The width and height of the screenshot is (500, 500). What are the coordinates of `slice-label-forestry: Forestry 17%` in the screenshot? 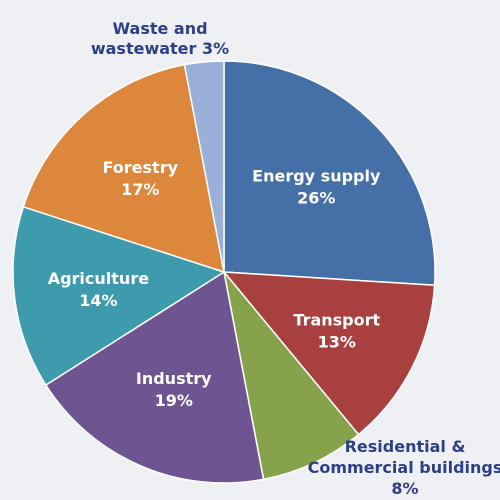 It's located at (141, 178).